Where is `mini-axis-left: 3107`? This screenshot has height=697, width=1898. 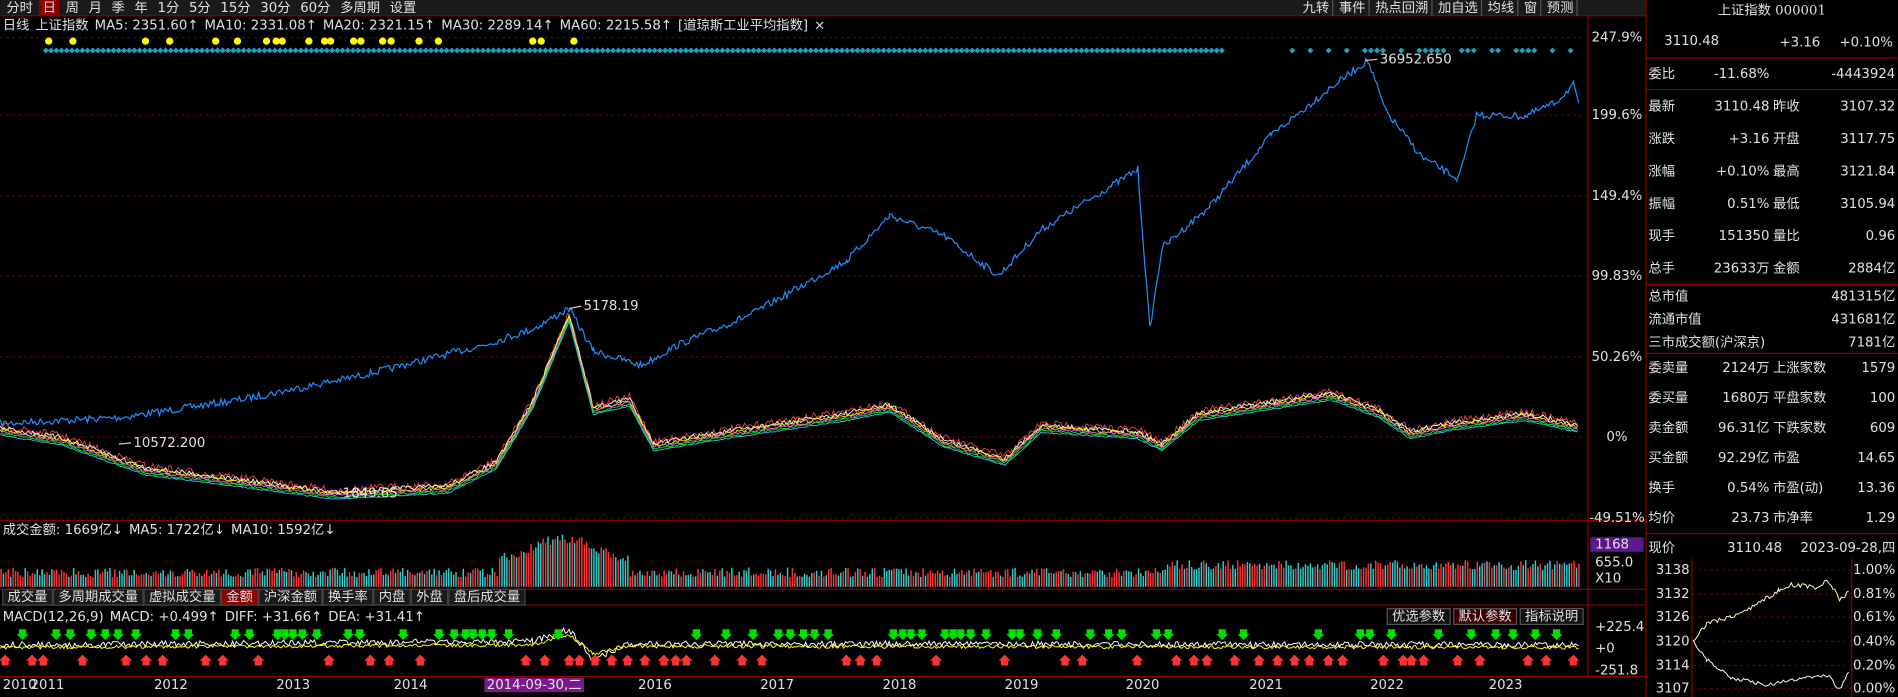 mini-axis-left: 3107 is located at coordinates (1673, 689).